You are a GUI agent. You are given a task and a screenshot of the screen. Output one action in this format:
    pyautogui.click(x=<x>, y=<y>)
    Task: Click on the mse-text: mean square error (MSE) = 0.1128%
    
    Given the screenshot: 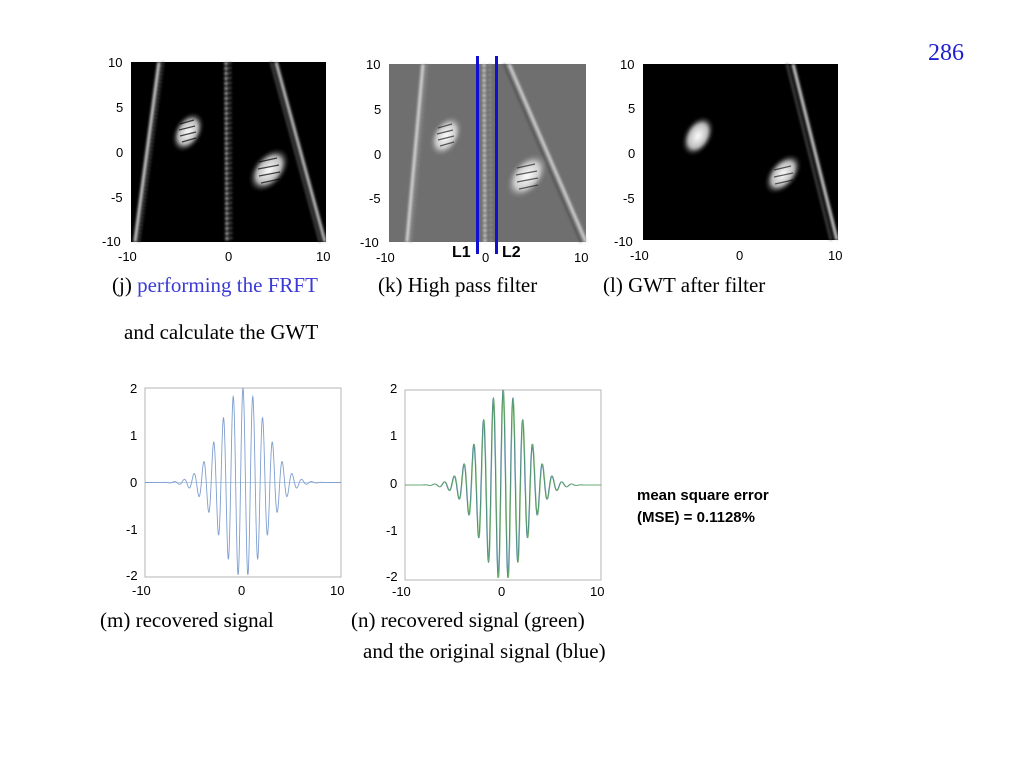 What is the action you would take?
    pyautogui.click(x=703, y=507)
    